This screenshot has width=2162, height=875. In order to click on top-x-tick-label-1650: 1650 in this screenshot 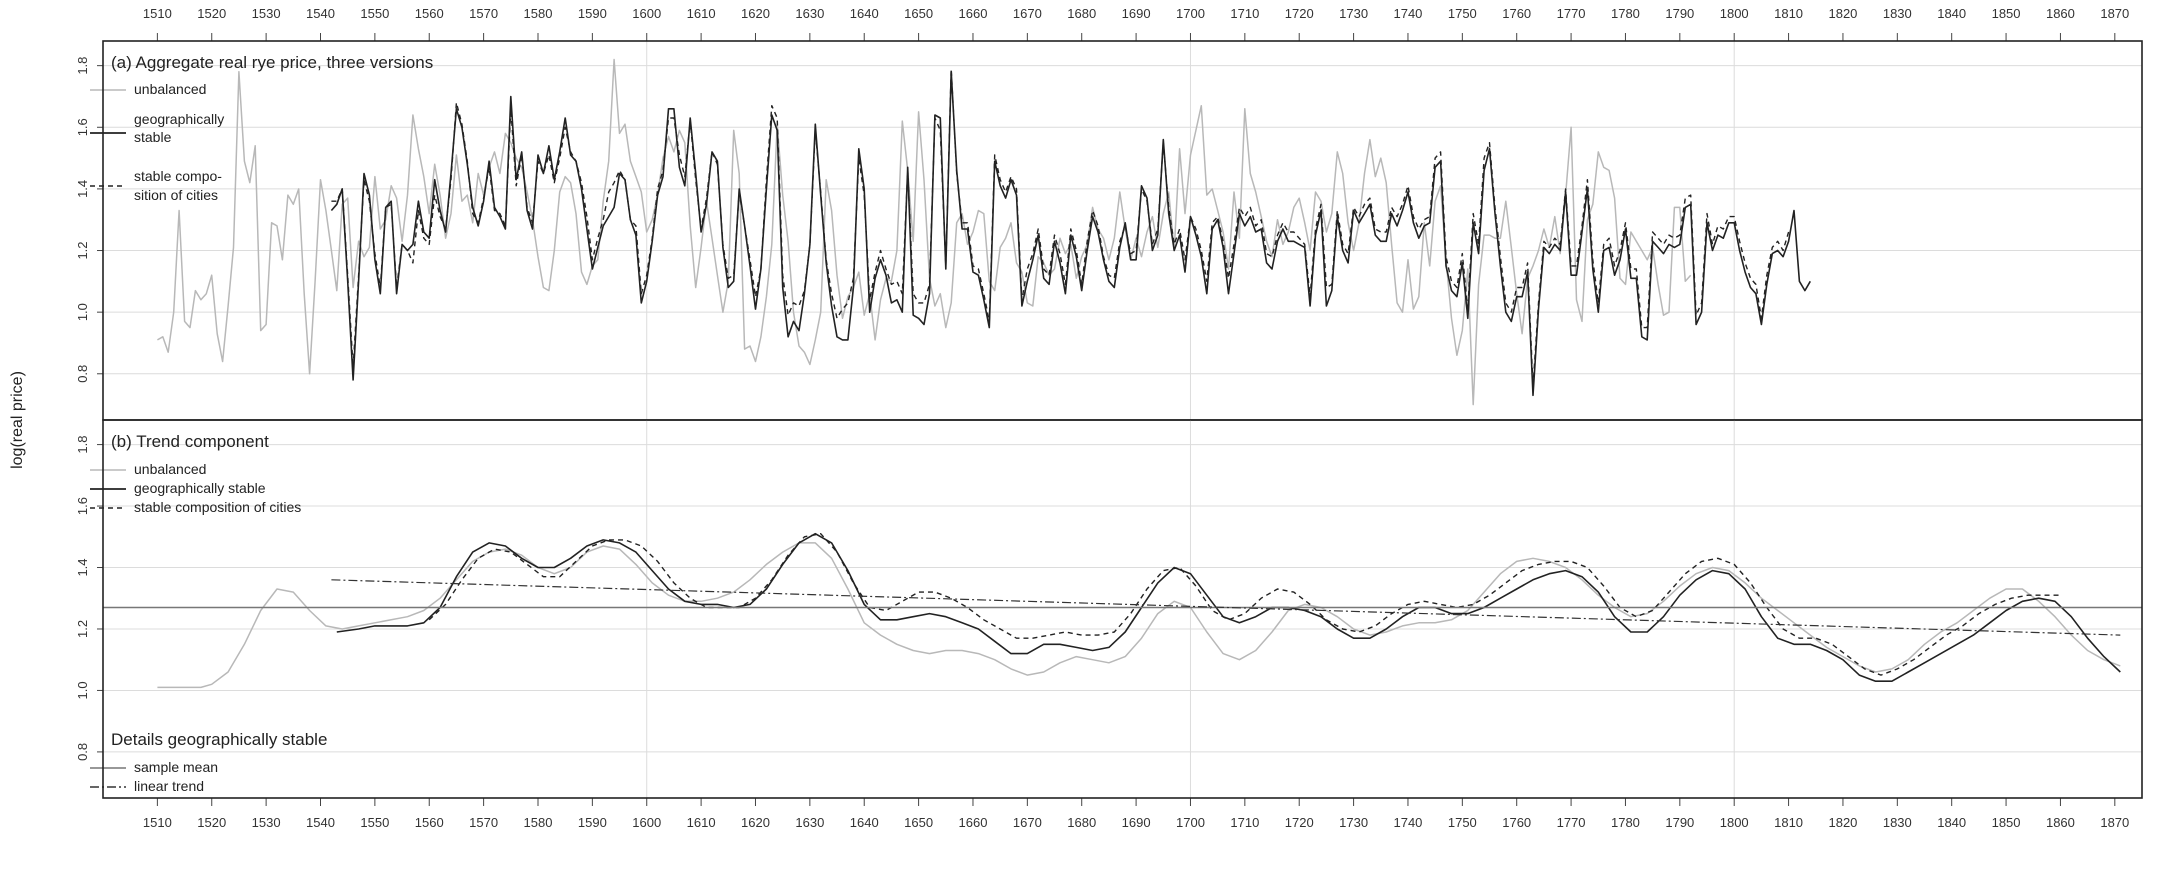, I will do `click(918, 13)`.